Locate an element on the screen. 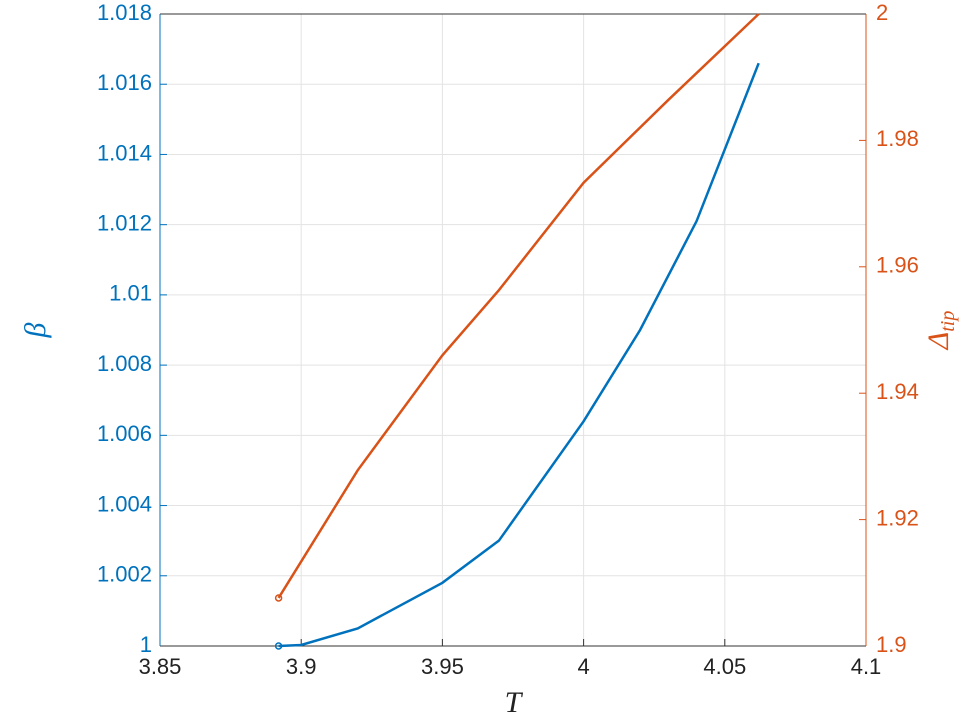 This screenshot has height=726, width=975. x-tick-label: 3.95 is located at coordinates (442, 666).